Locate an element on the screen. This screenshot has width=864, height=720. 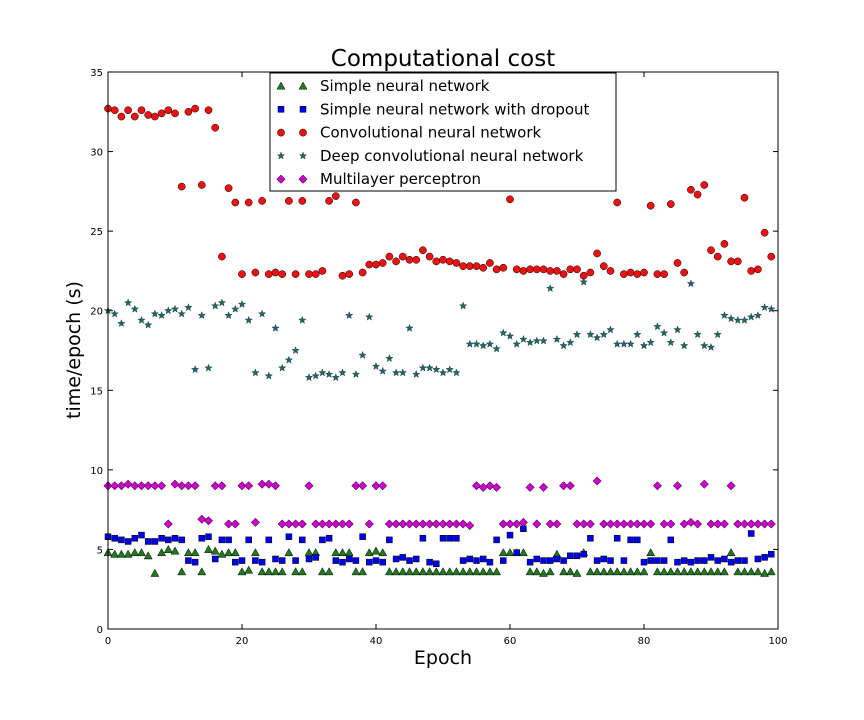
legend-marker is located at coordinates (303, 85).